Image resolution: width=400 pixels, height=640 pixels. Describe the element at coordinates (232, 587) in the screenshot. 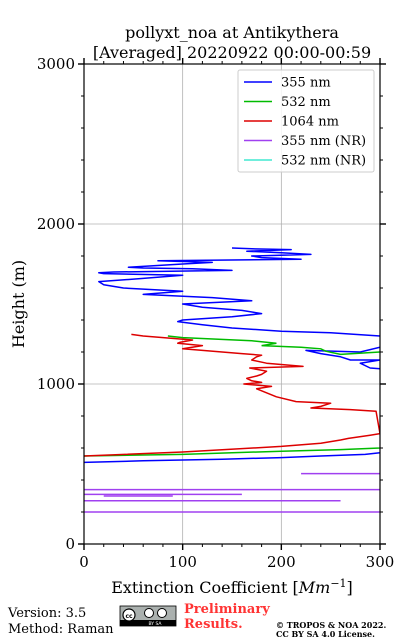

I see `x-axis-label: Extinction Coefficient [Mm−1]` at that location.